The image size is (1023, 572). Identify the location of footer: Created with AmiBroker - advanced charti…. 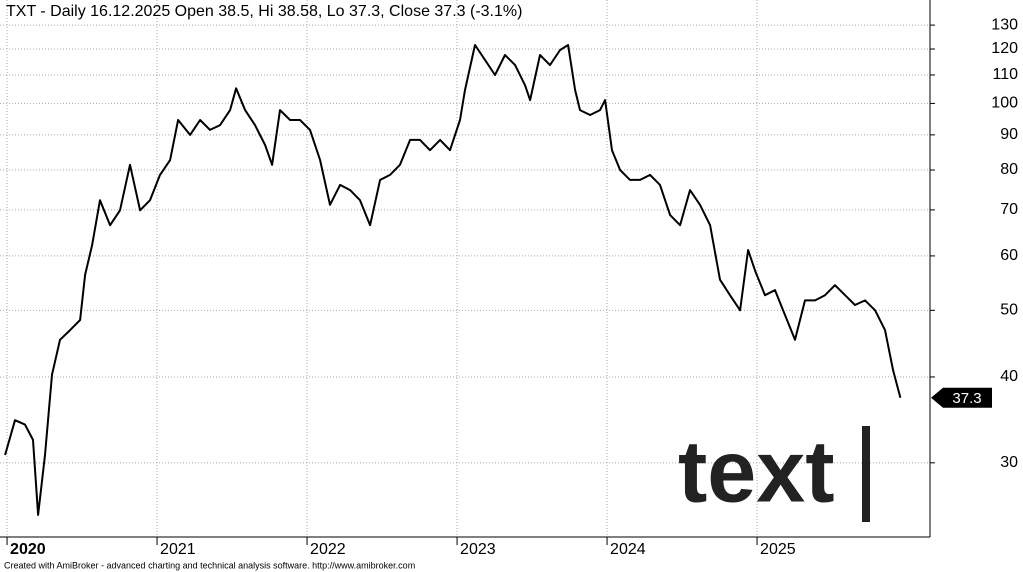
(209, 565).